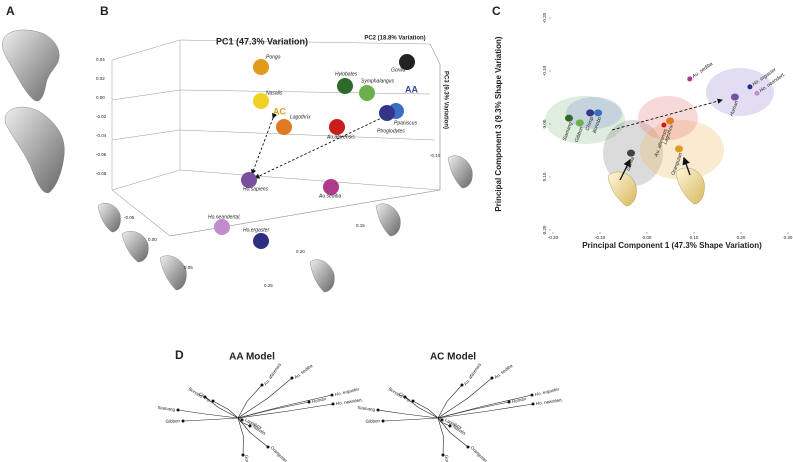 This screenshot has width=793, height=462. I want to click on tick-label: -0.10, so click(435, 155).